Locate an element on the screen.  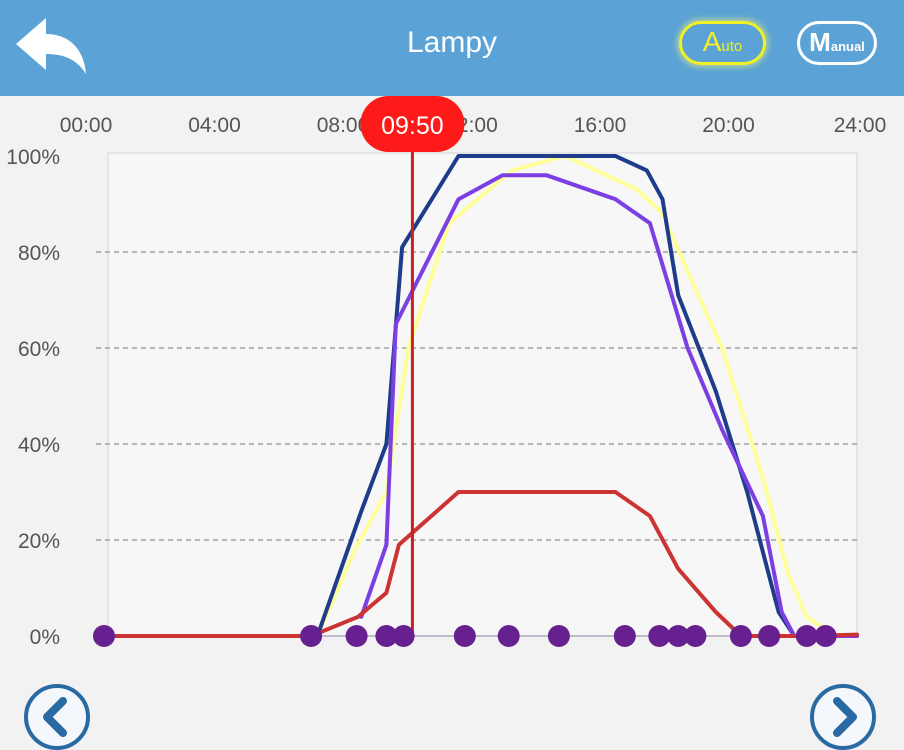
back-arrow-icon is located at coordinates (51, 46).